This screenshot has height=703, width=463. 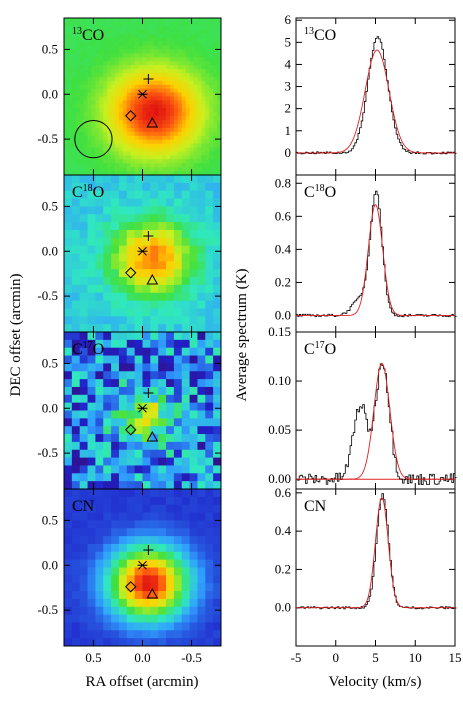 I want to click on map-y-tick-label: 0.0, so click(x=50, y=93).